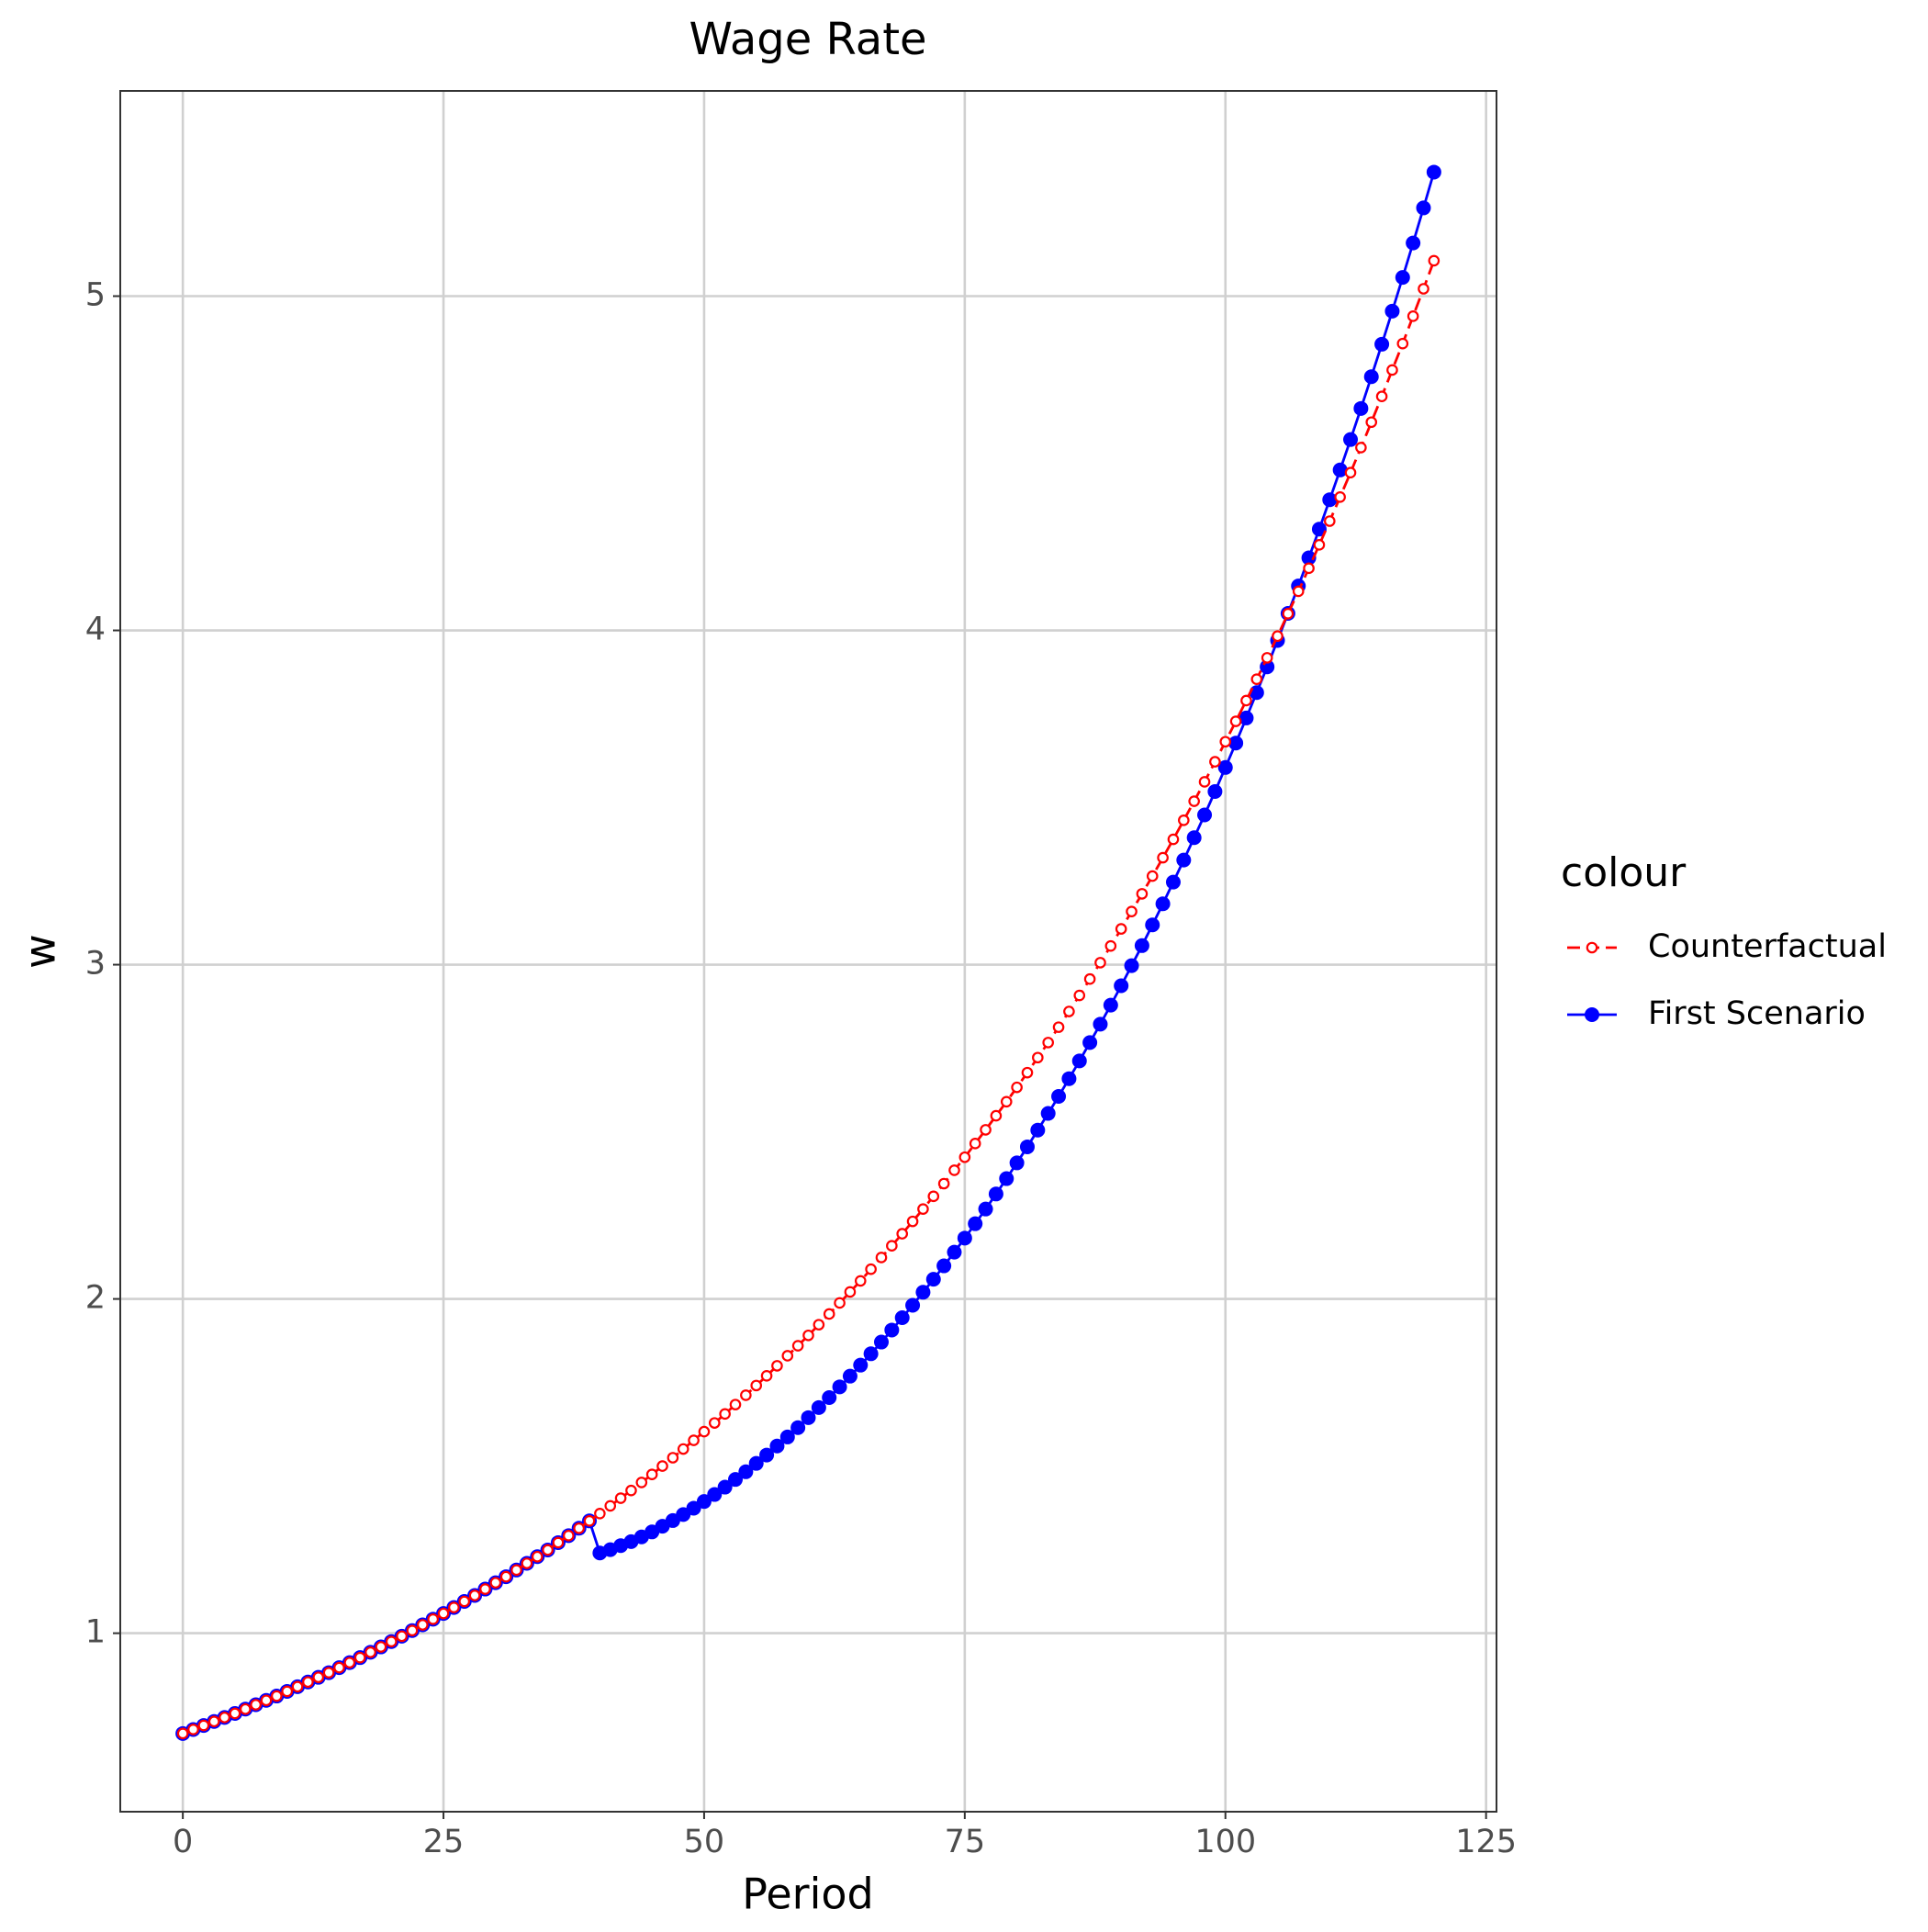 This screenshot has height=1932, width=1928. I want to click on x-tick-label: 125, so click(1486, 1842).